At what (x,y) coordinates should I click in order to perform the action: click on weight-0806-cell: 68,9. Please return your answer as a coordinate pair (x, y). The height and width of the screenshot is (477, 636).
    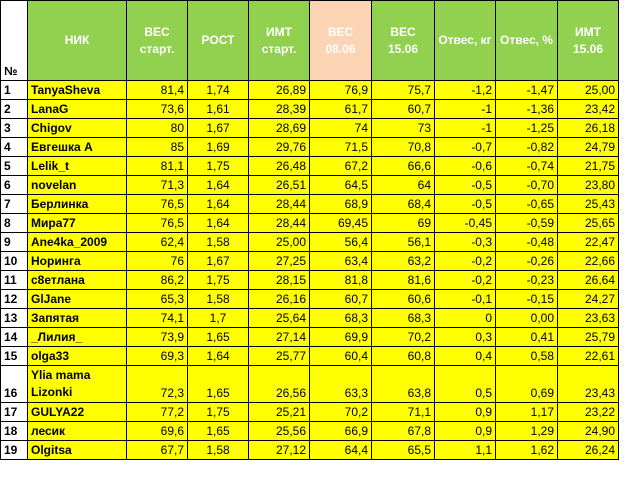
    Looking at the image, I should click on (340, 204).